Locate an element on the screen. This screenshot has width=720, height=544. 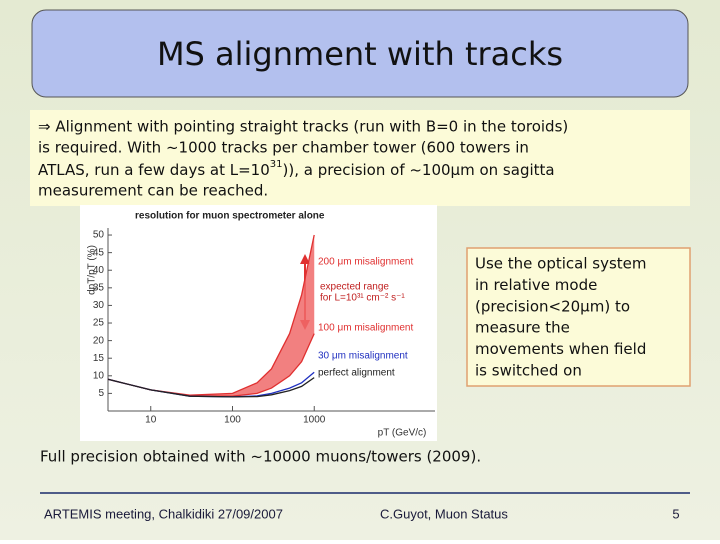
arrow-head is located at coordinates (305, 259).